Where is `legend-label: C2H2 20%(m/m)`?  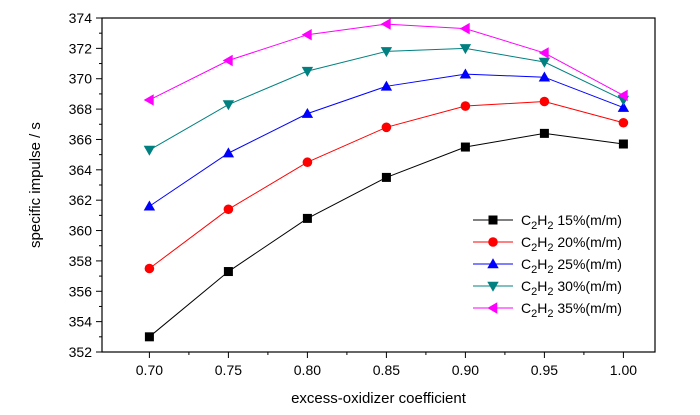
legend-label: C2H2 20%(m/m) is located at coordinates (571, 244).